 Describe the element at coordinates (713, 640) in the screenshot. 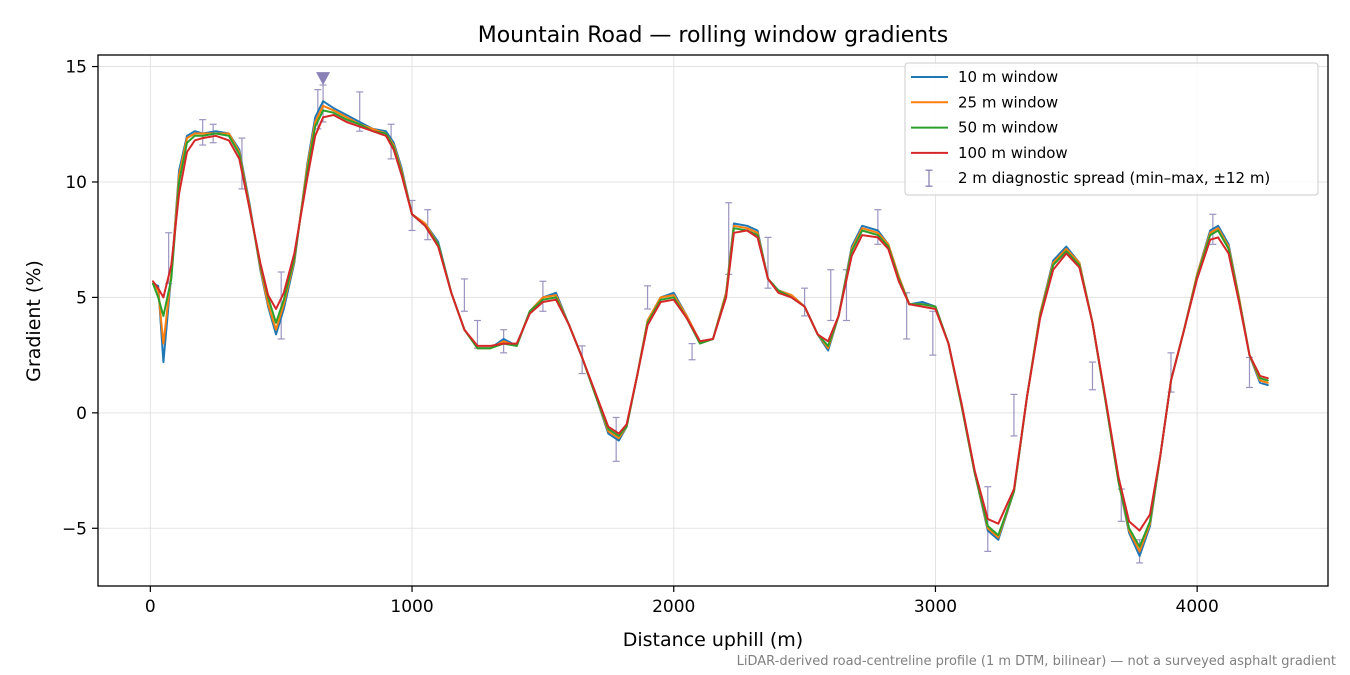

I see `x-axis-label: Distance uphill (m)` at that location.